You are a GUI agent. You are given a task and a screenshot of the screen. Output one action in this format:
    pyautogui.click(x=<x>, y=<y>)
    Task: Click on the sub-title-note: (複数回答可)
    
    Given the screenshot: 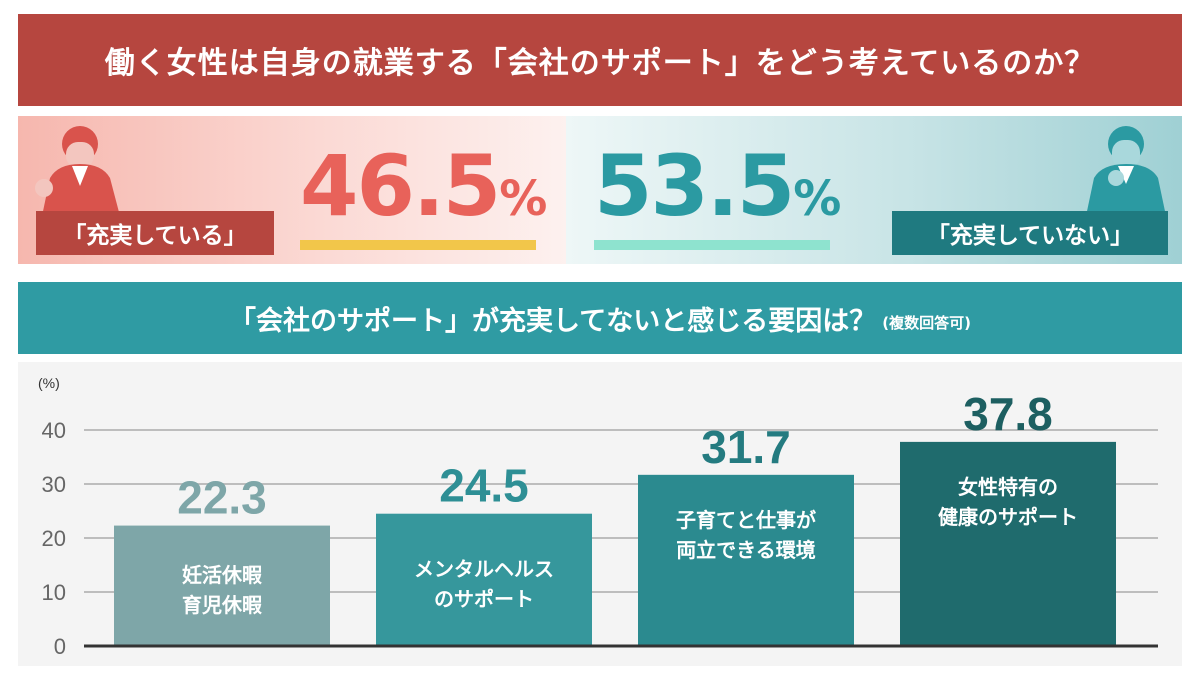 What is the action you would take?
    pyautogui.click(x=926, y=322)
    